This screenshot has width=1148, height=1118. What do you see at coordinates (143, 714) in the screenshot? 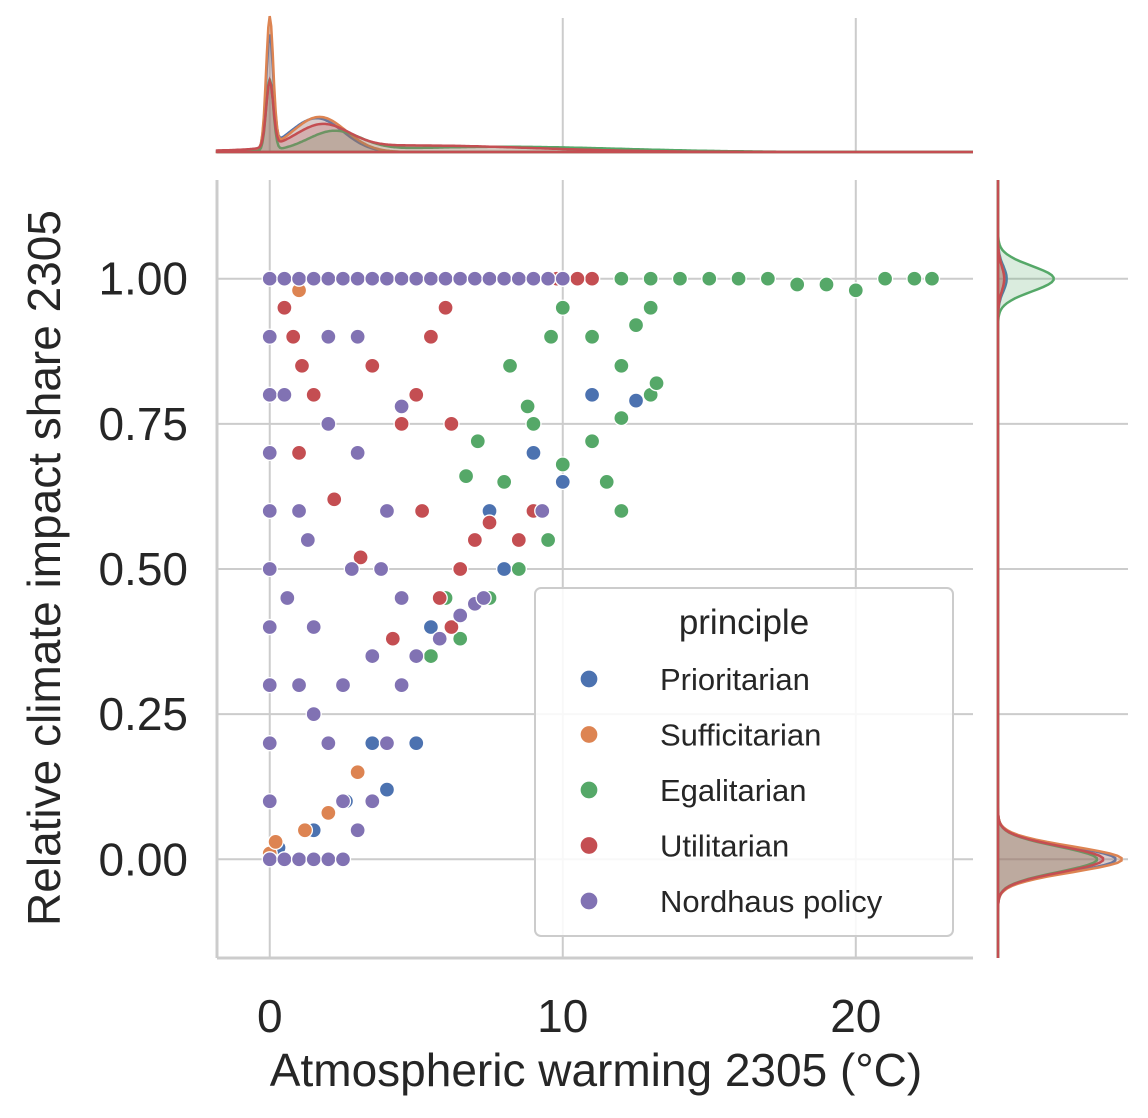
I see `y-tick-label: 0.25` at bounding box center [143, 714].